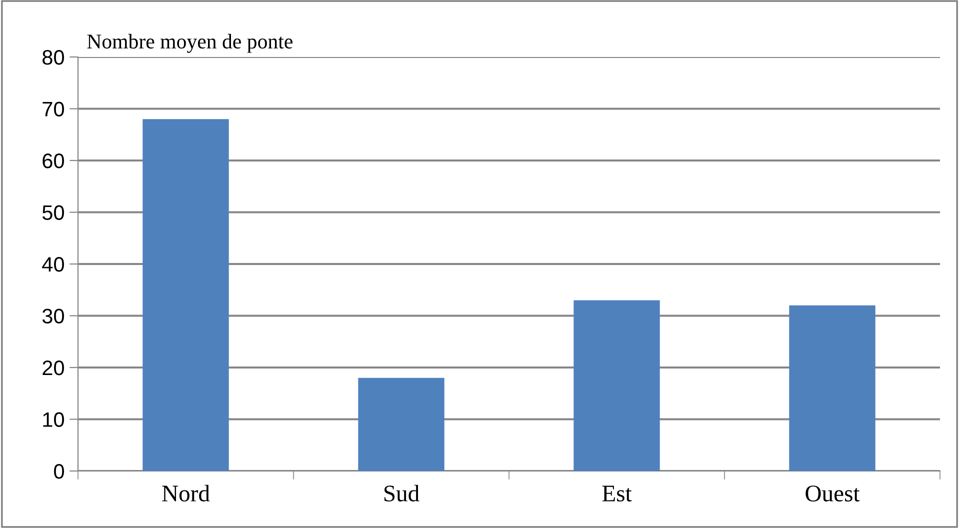 Image resolution: width=959 pixels, height=528 pixels. What do you see at coordinates (53, 316) in the screenshot?
I see `y-tick-label: 30` at bounding box center [53, 316].